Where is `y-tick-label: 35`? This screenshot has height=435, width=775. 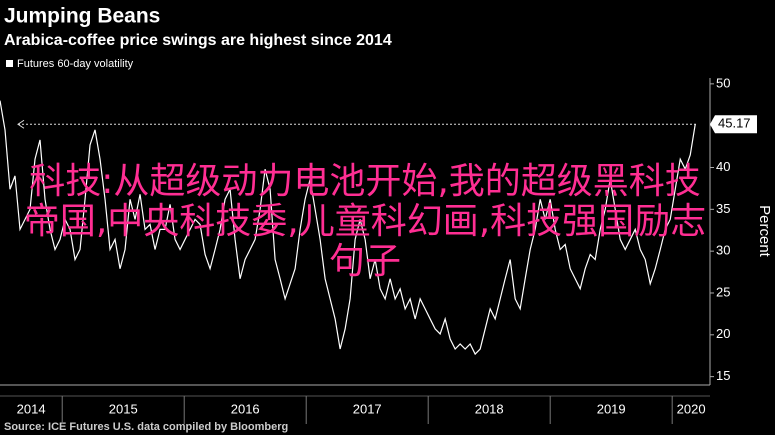 y-tick-label: 35 is located at coordinates (723, 208).